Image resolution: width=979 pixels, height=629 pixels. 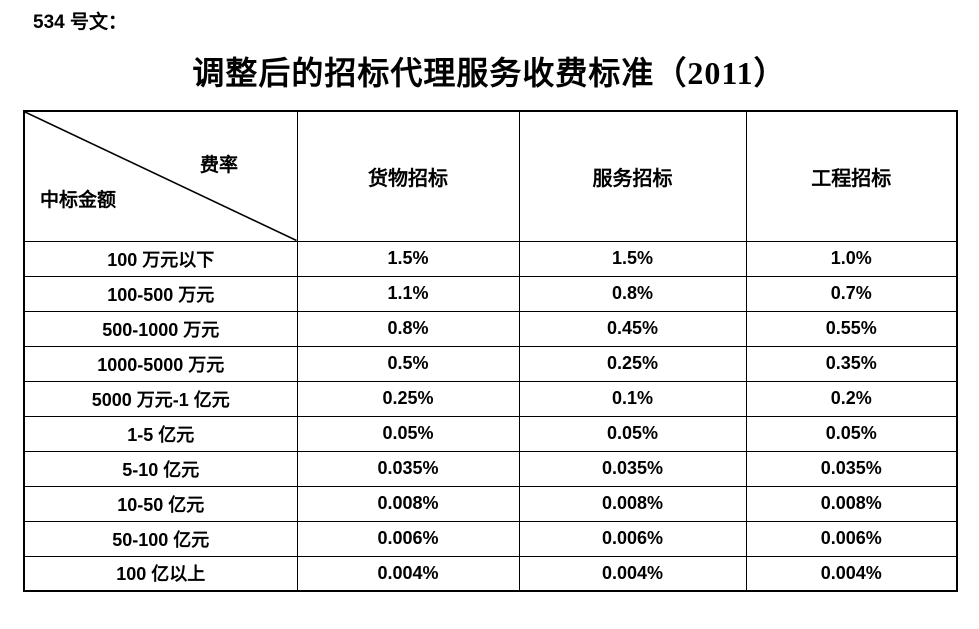 I want to click on rate-cell: 0.2%, so click(x=851, y=398).